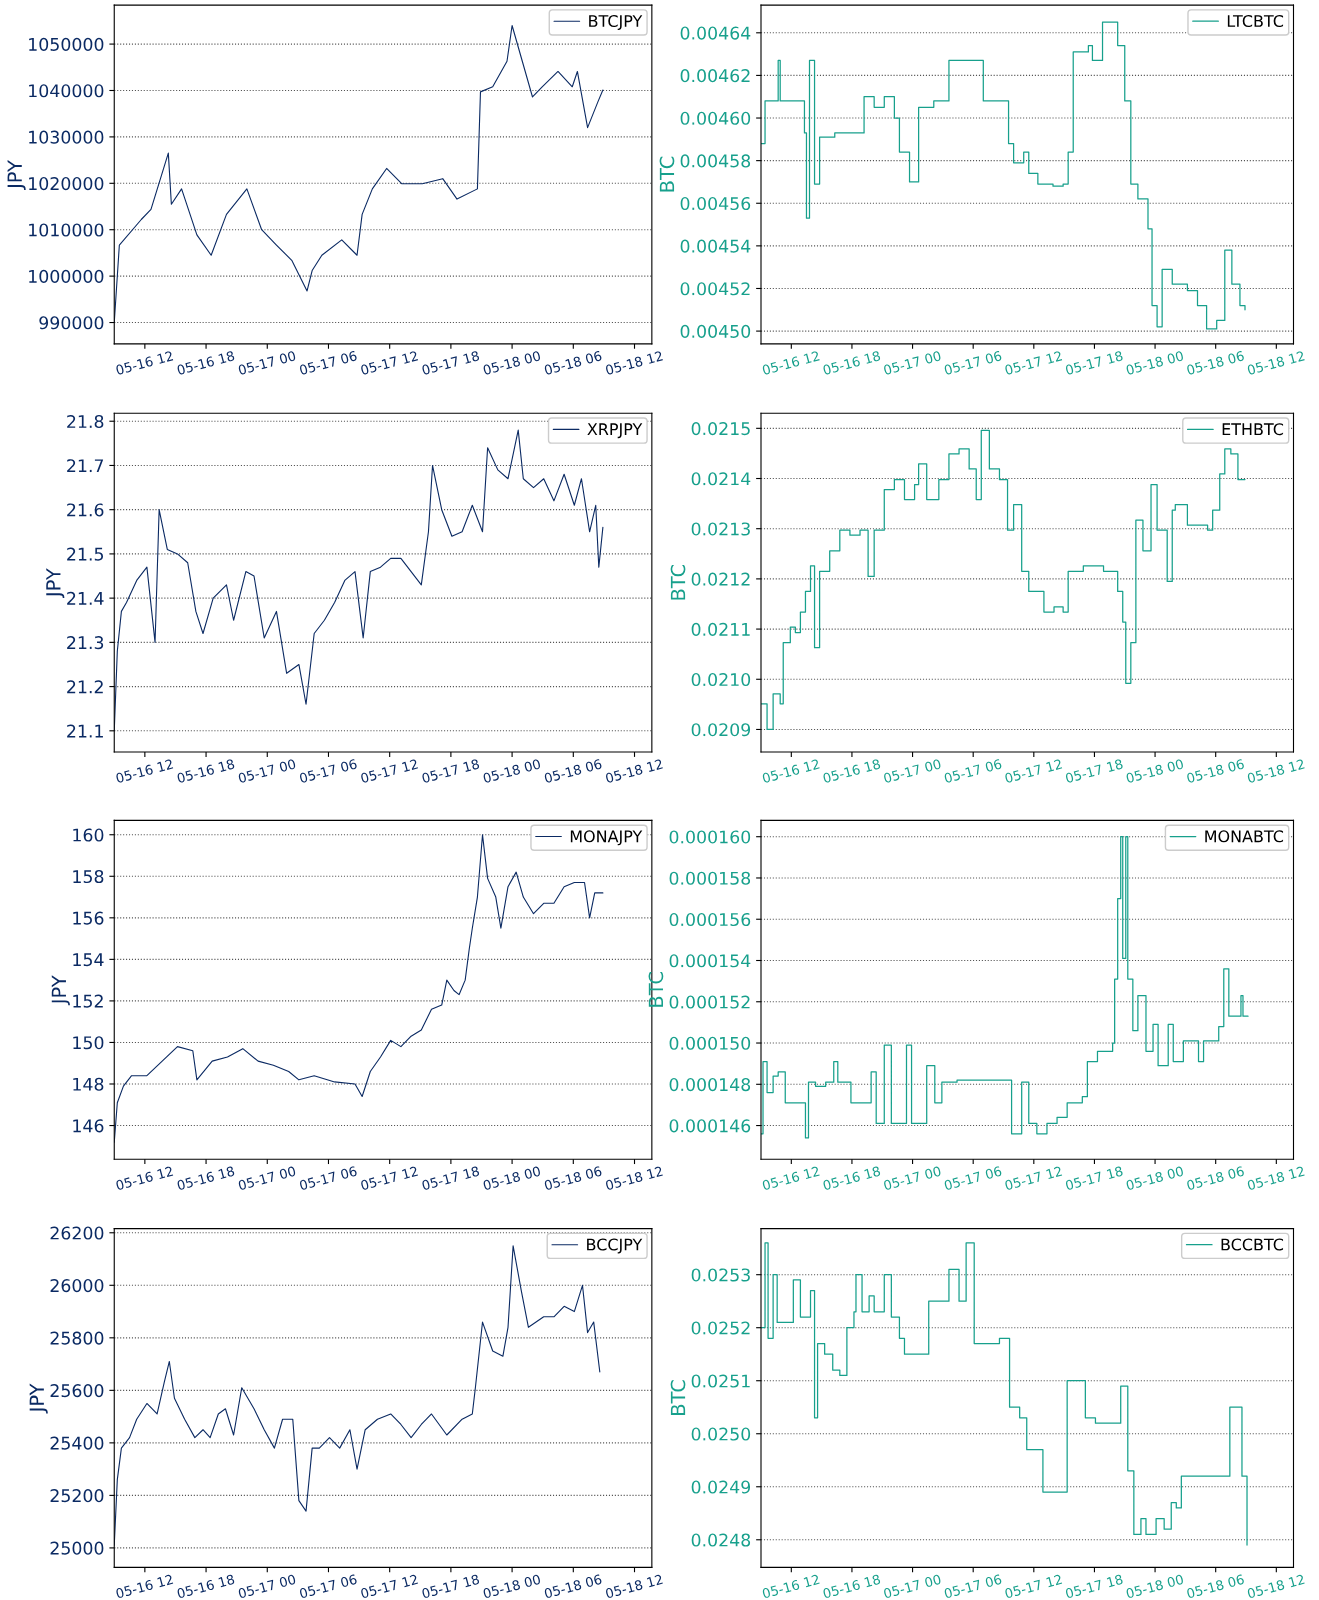  What do you see at coordinates (1253, 429) in the screenshot?
I see `legend-label: ETHBTC` at bounding box center [1253, 429].